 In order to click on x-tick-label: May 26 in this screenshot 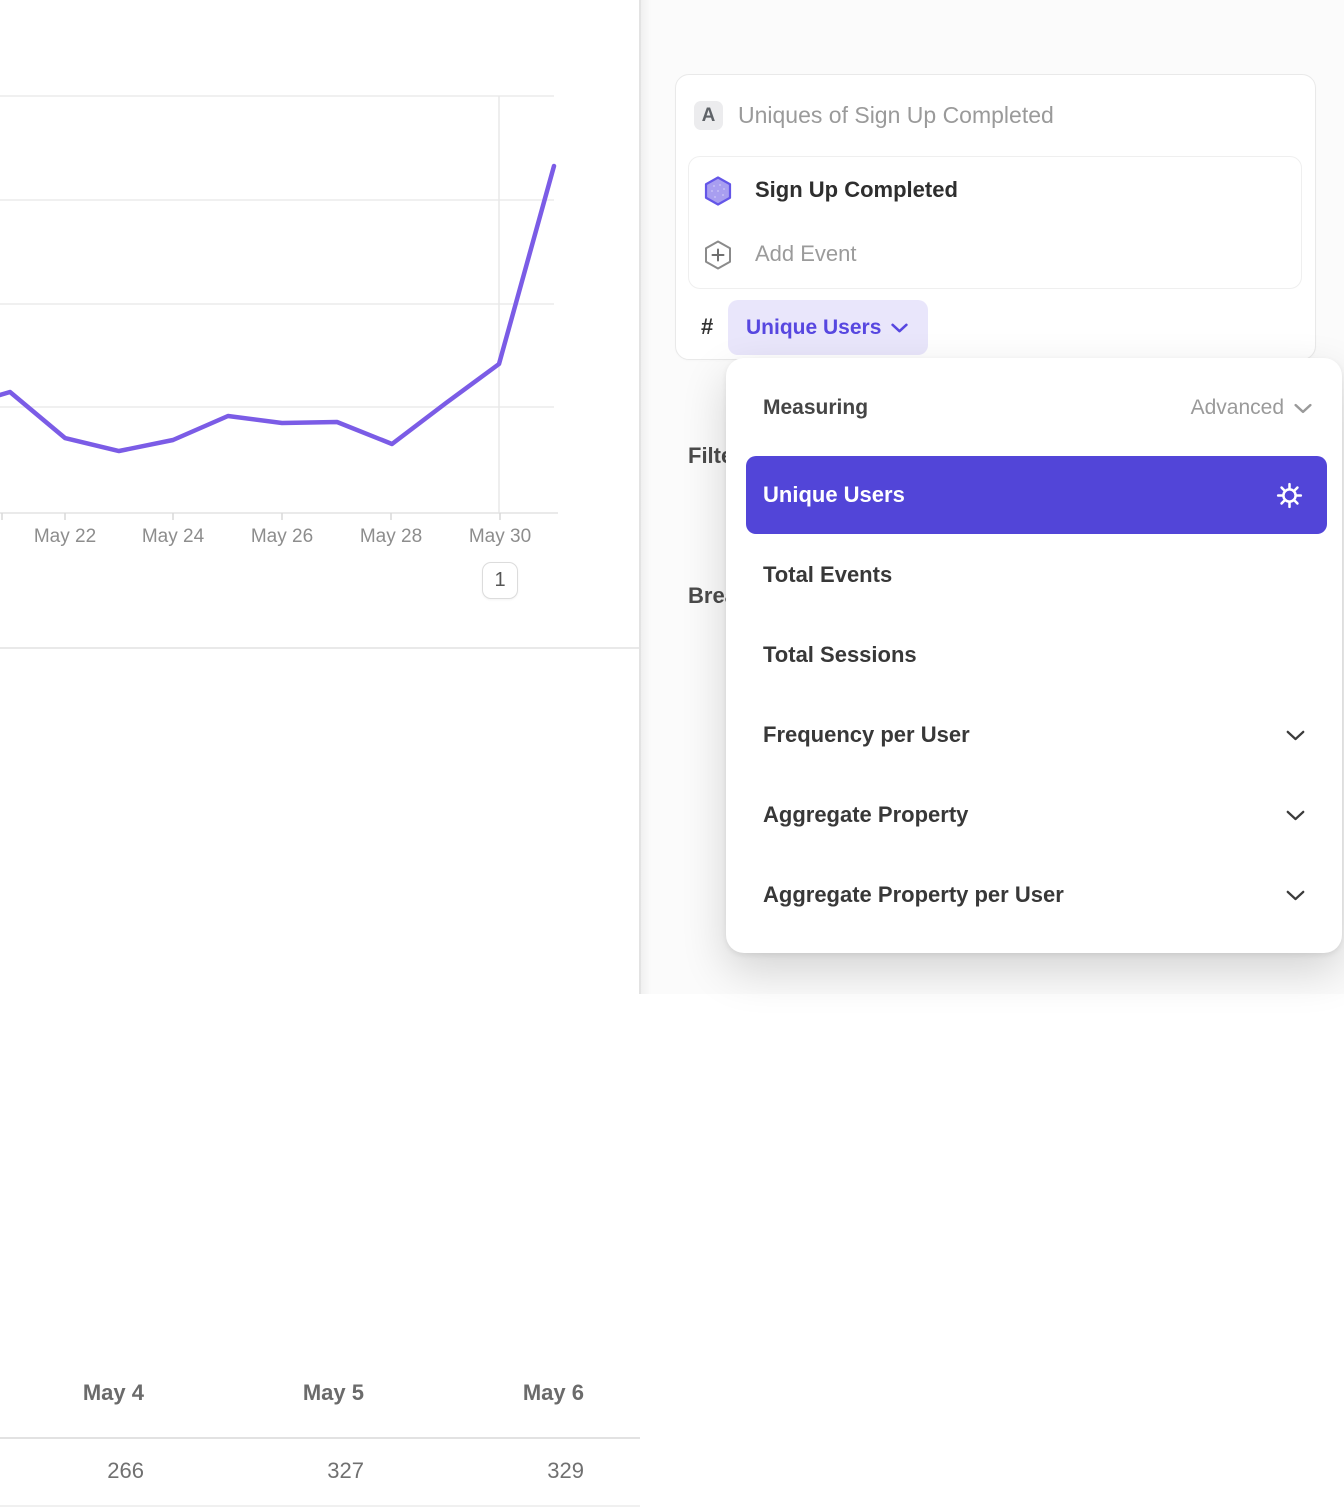, I will do `click(282, 536)`.